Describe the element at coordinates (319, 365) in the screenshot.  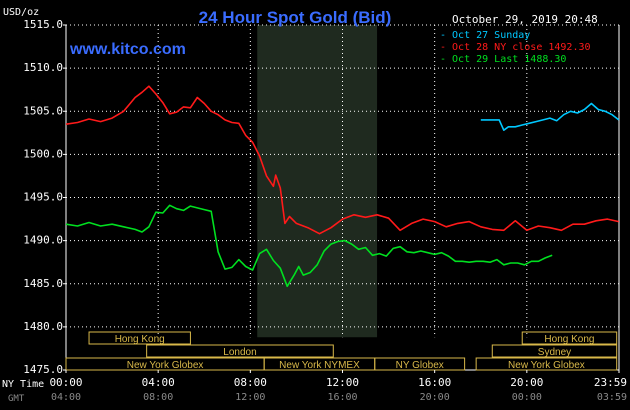
I see `session-label: New York NYMEX` at that location.